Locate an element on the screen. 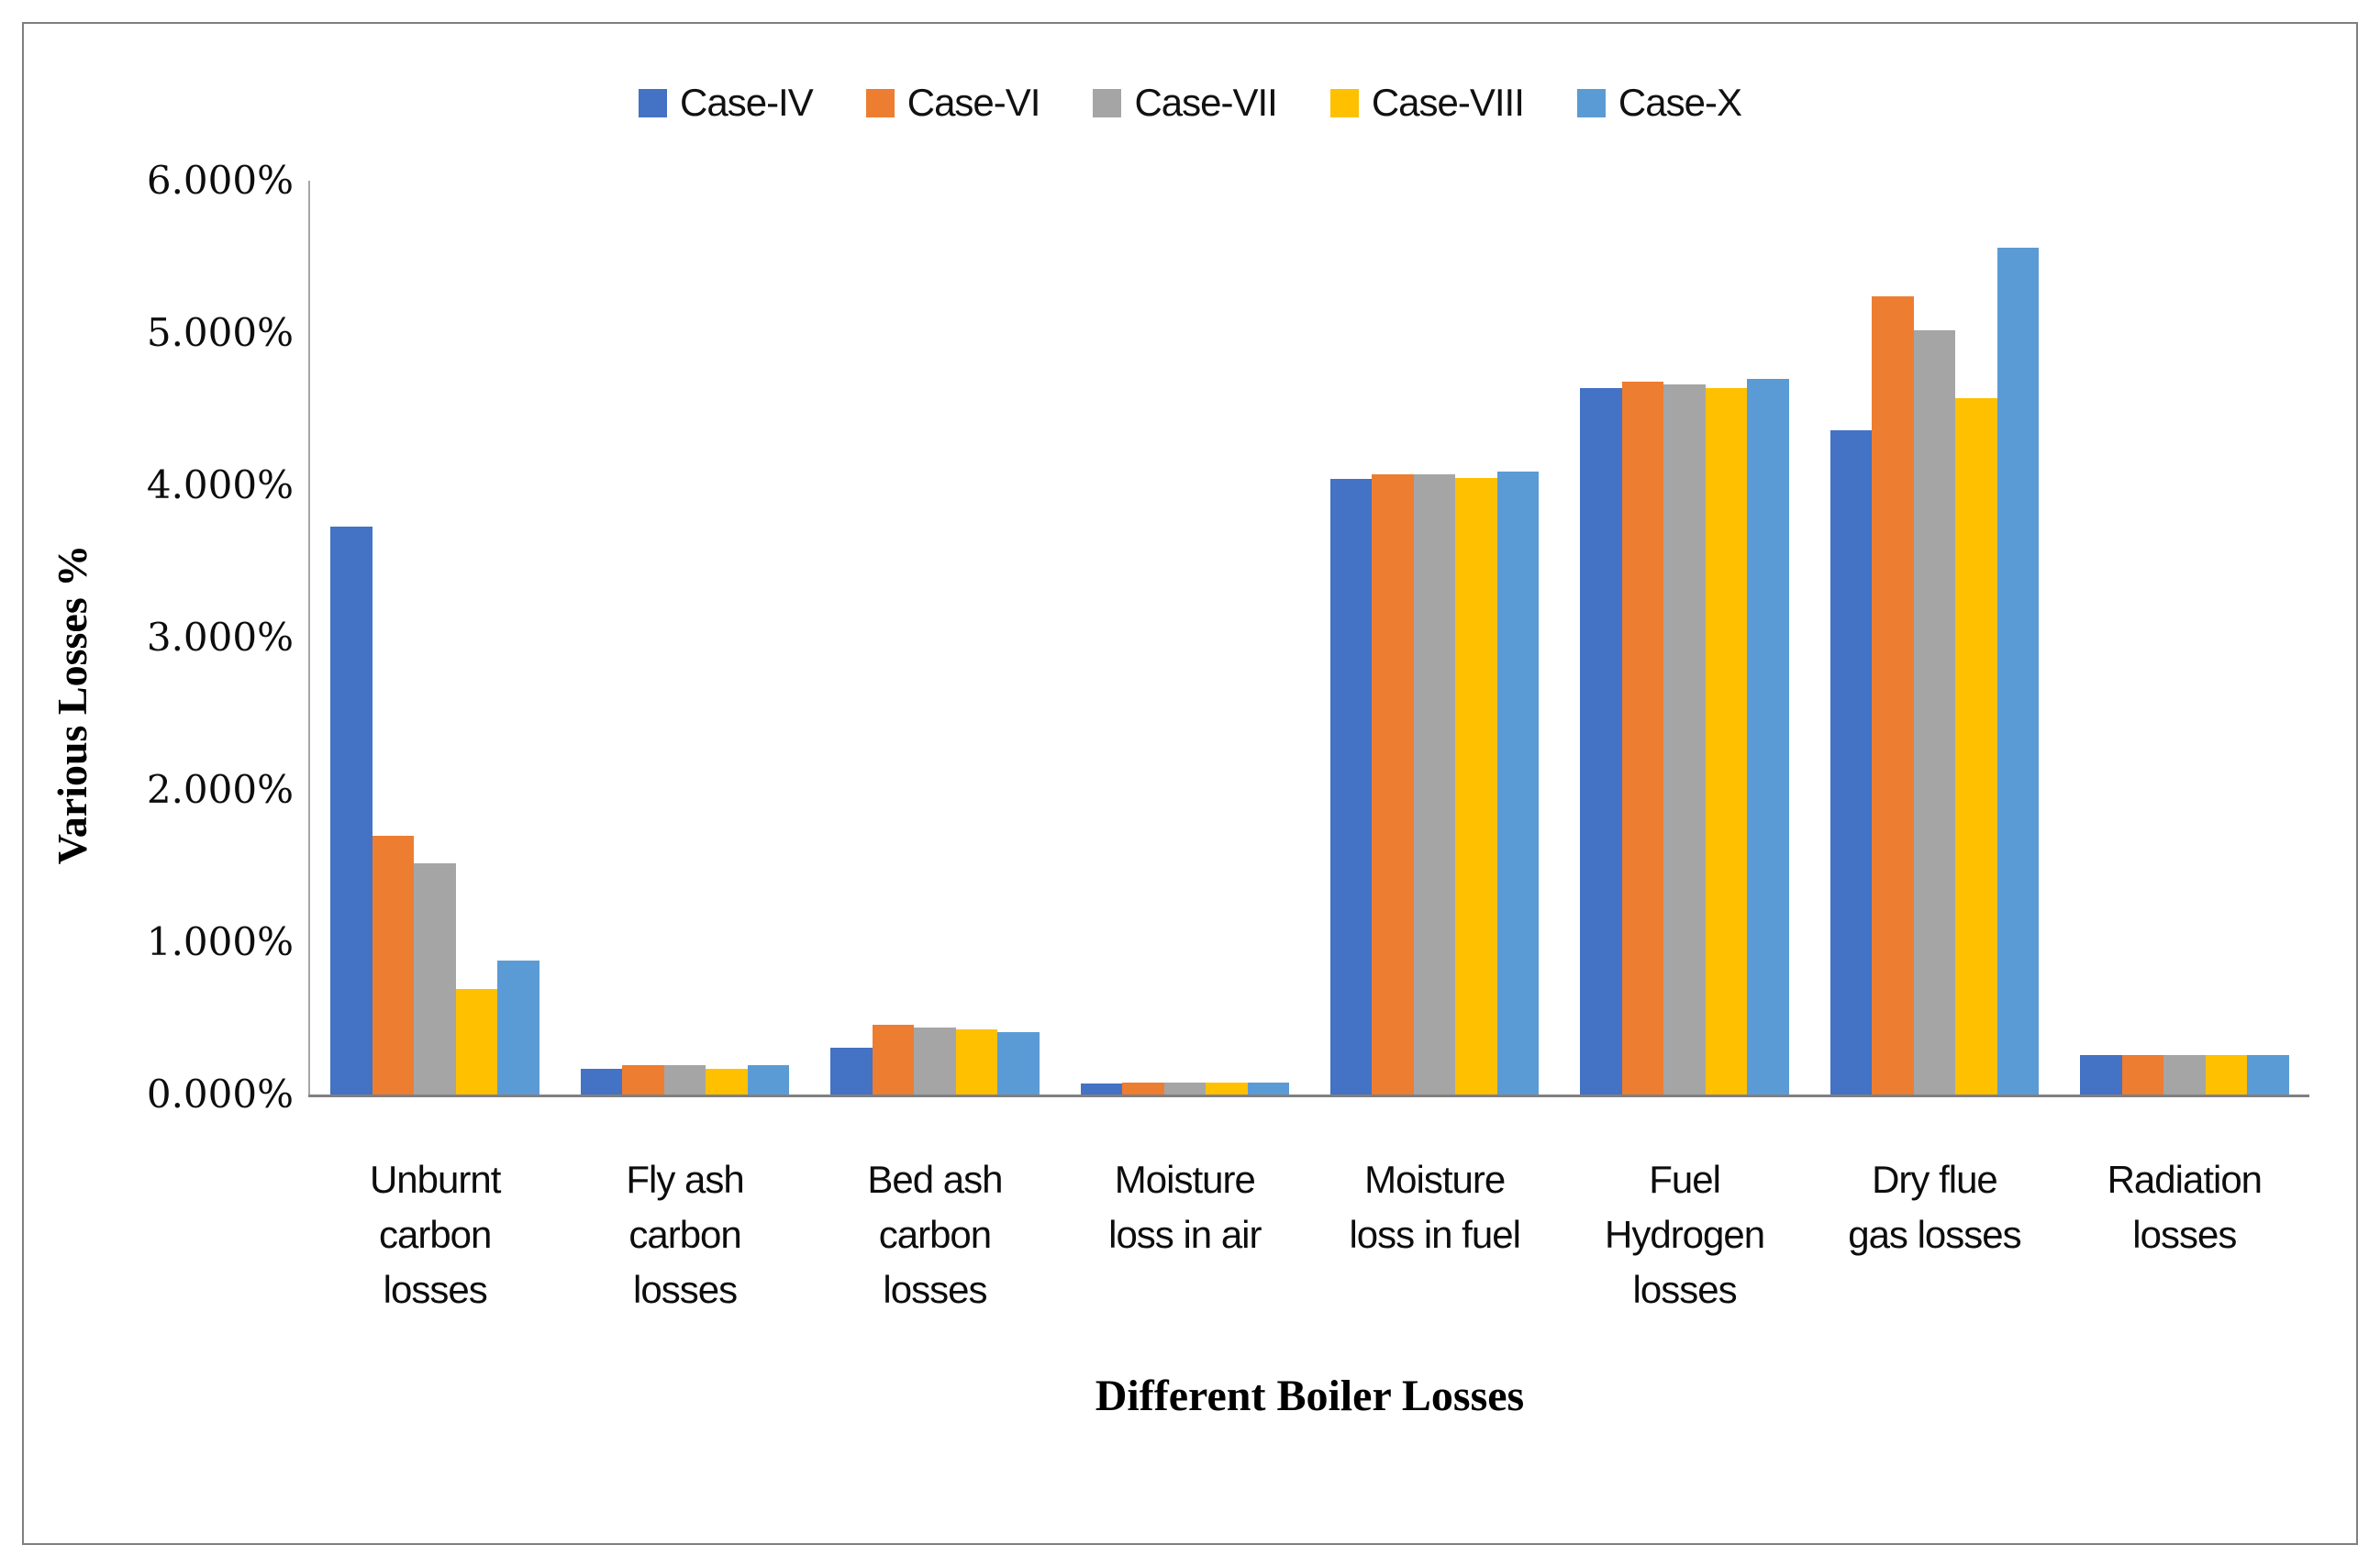 Image resolution: width=2380 pixels, height=1567 pixels. y-tick-label: 0.000% is located at coordinates (220, 1094).